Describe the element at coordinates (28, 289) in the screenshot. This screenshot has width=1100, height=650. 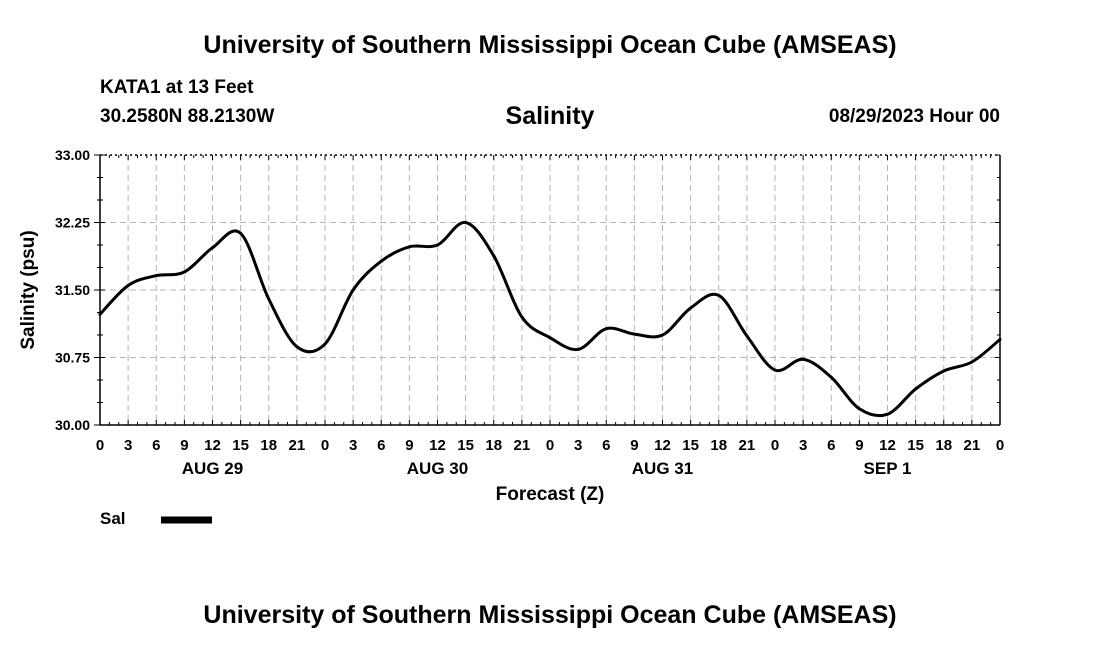
I see `y-axis-label: Salinity (psu)` at that location.